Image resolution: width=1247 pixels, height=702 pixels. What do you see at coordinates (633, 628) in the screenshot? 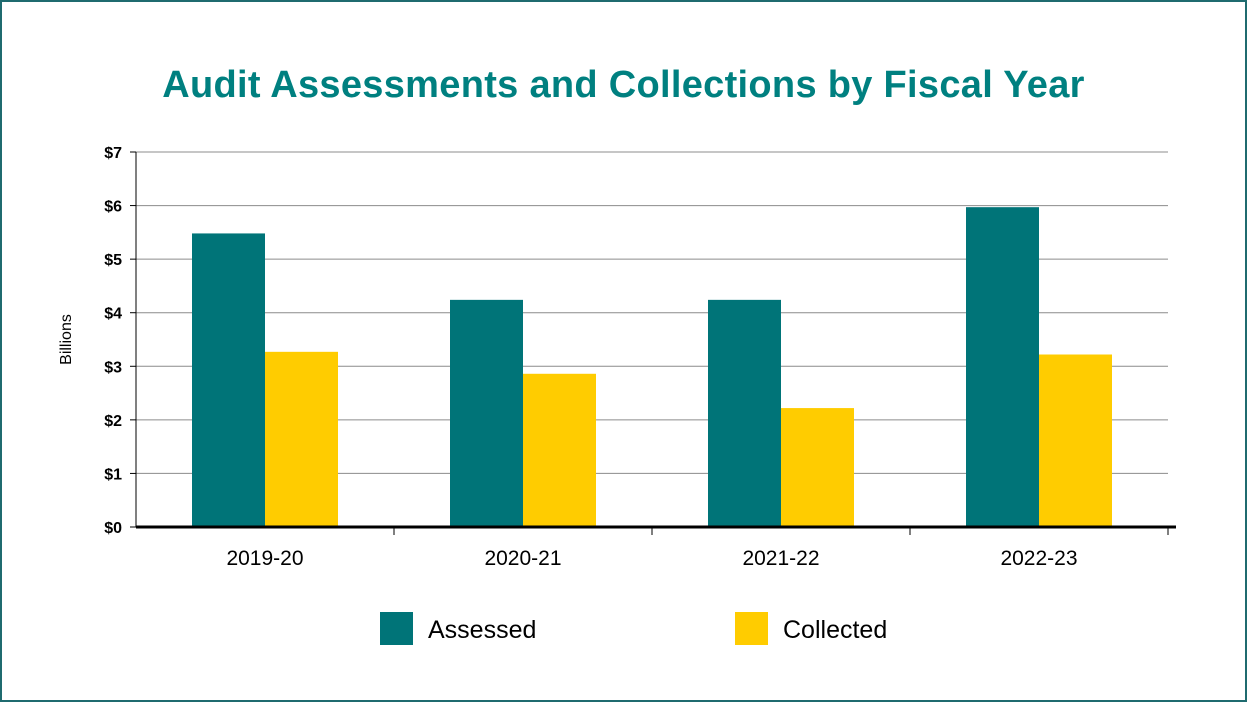
I see `legend: Assessed Collected` at bounding box center [633, 628].